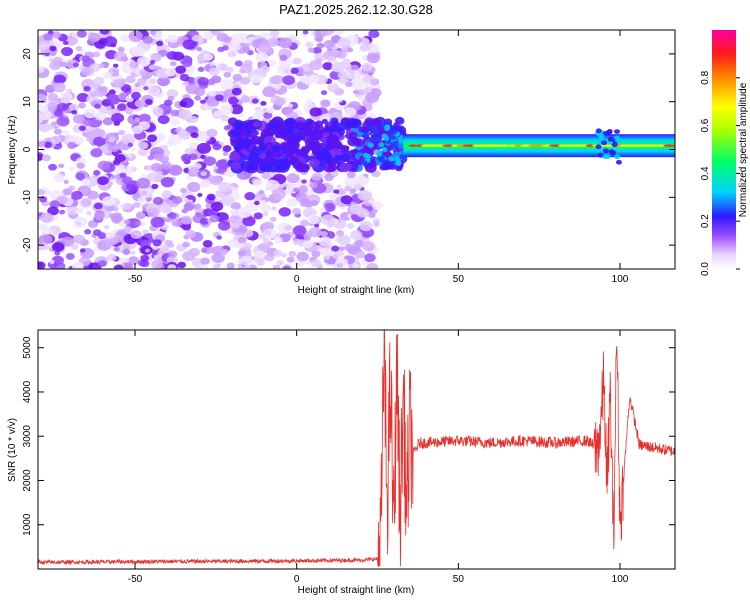  Describe the element at coordinates (724, 149) in the screenshot. I see `colorbar-gradient` at that location.